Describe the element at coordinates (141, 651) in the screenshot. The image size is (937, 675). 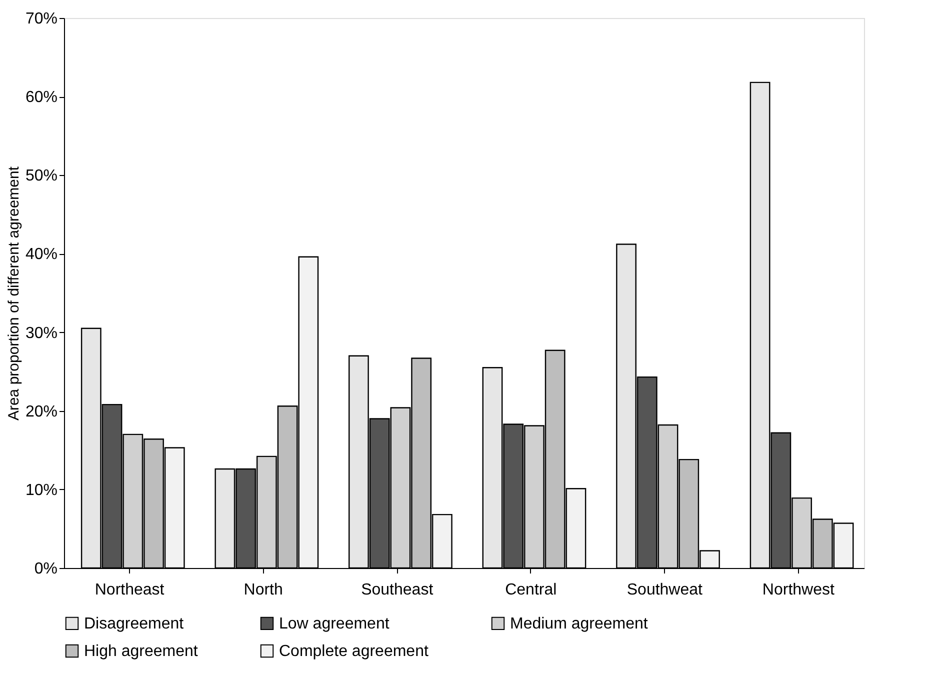
I see `legend-label: High agreement` at that location.